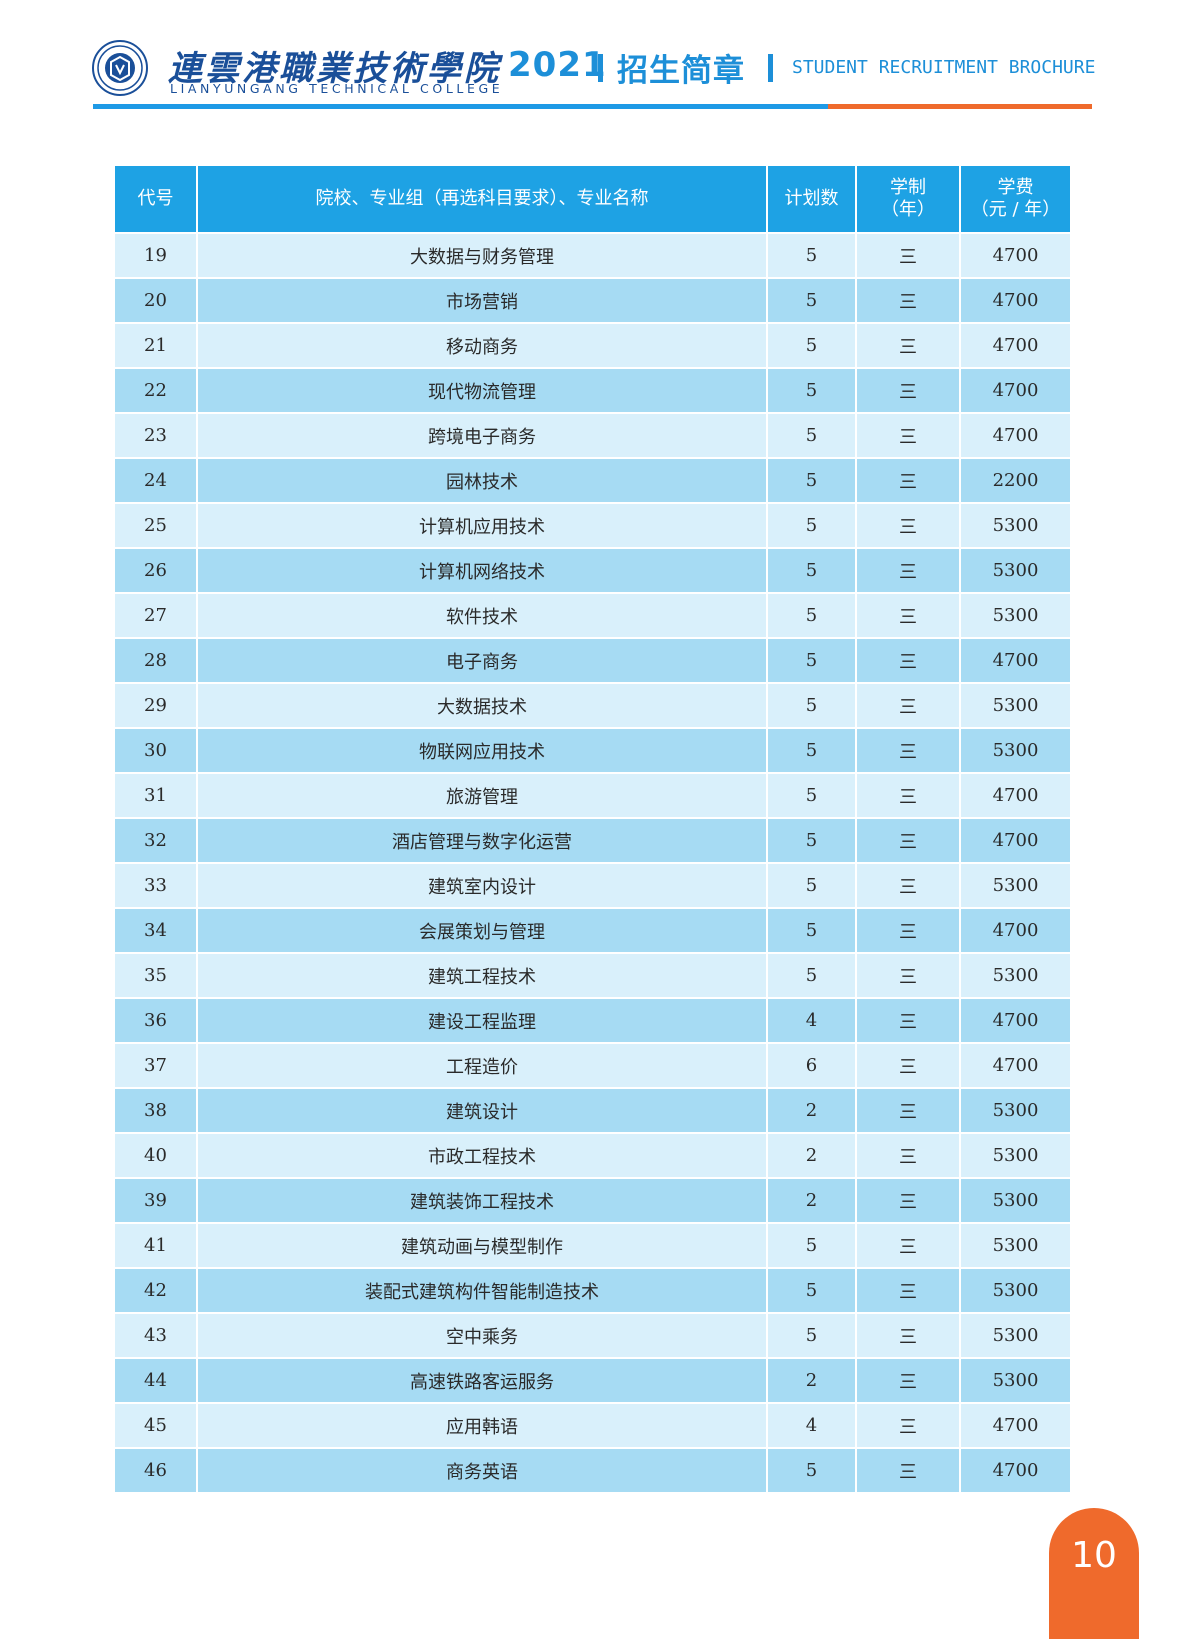 Image resolution: width=1200 pixels, height=1639 pixels. Describe the element at coordinates (482, 975) in the screenshot. I see `cell-major-name: 建筑工程技术` at that location.